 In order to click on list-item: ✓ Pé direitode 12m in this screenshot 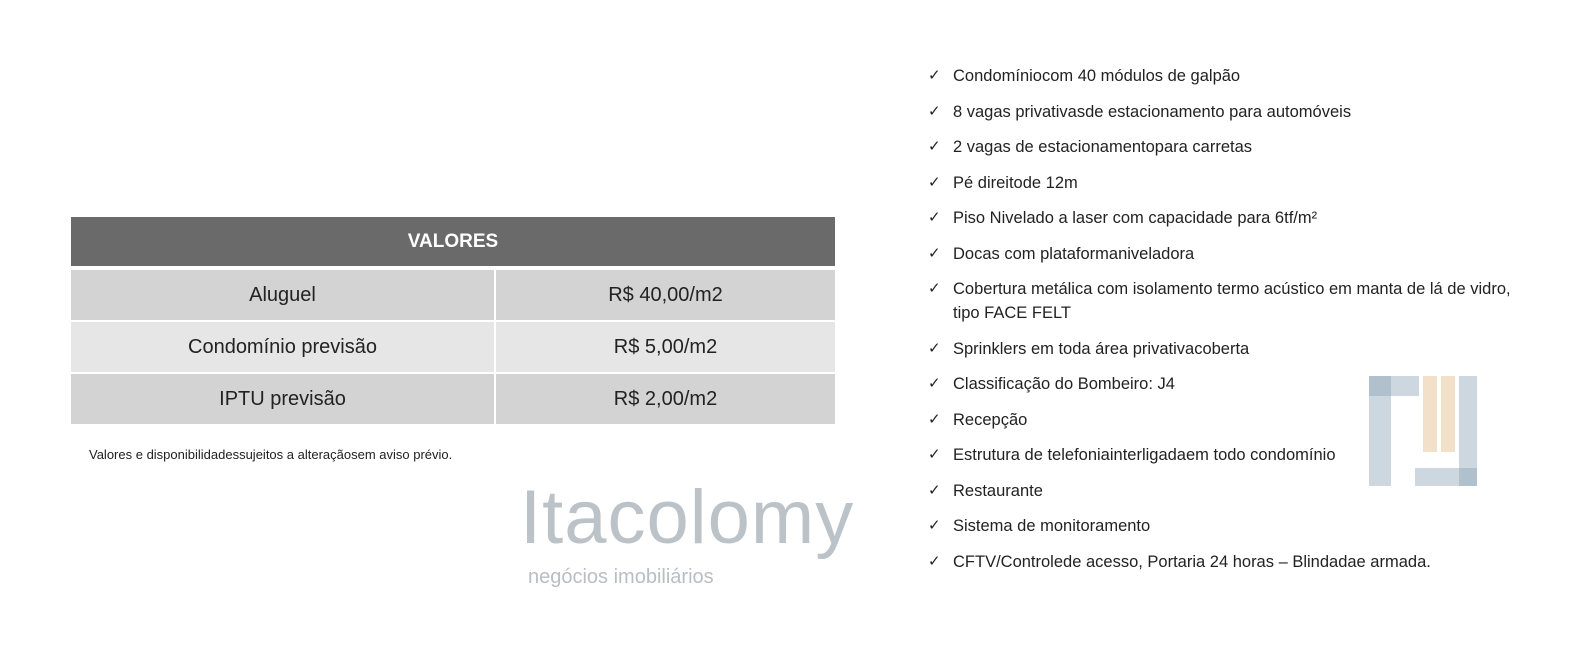, I will do `click(1228, 183)`.